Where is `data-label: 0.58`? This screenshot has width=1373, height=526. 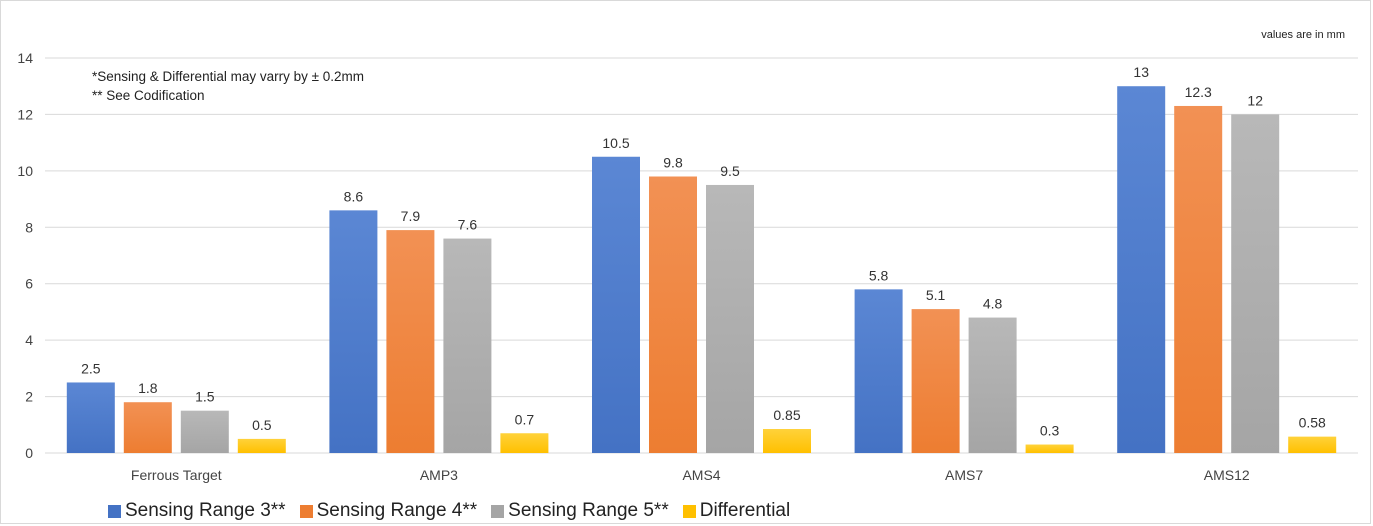
data-label: 0.58 is located at coordinates (1312, 423).